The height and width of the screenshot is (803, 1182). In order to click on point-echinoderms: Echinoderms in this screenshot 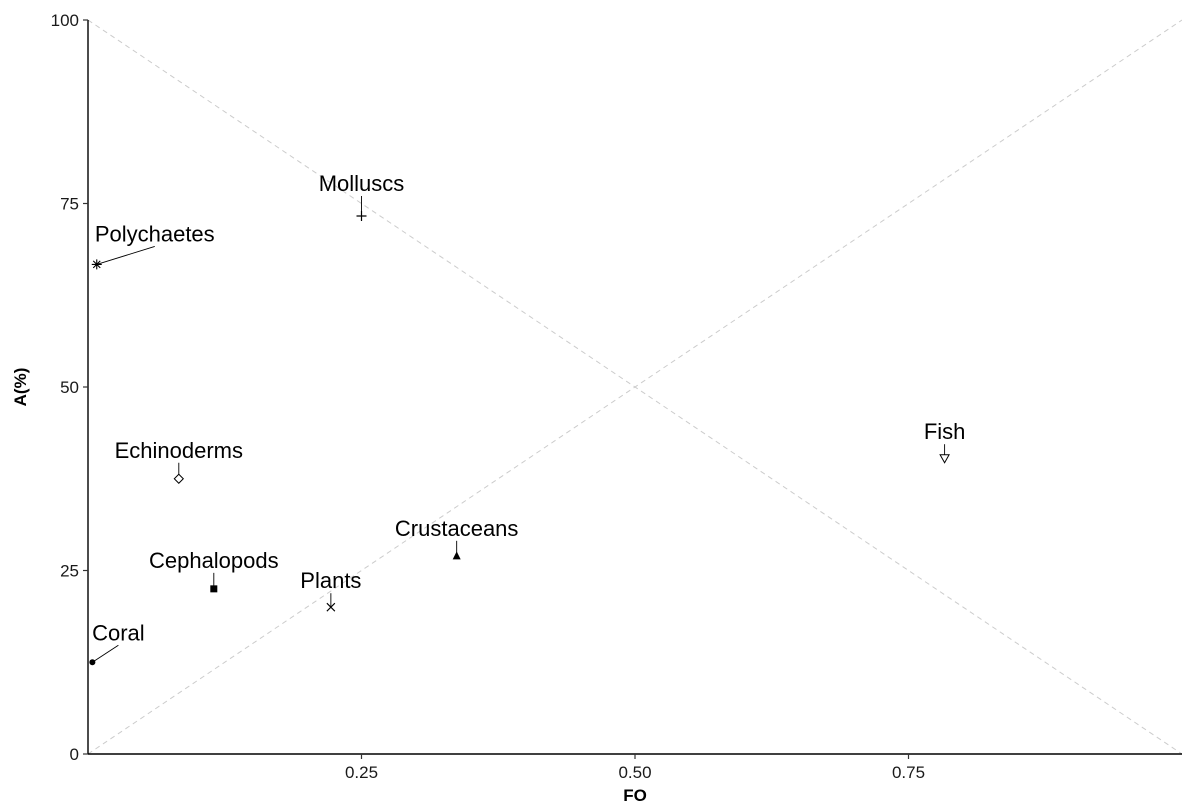, I will do `click(179, 461)`.